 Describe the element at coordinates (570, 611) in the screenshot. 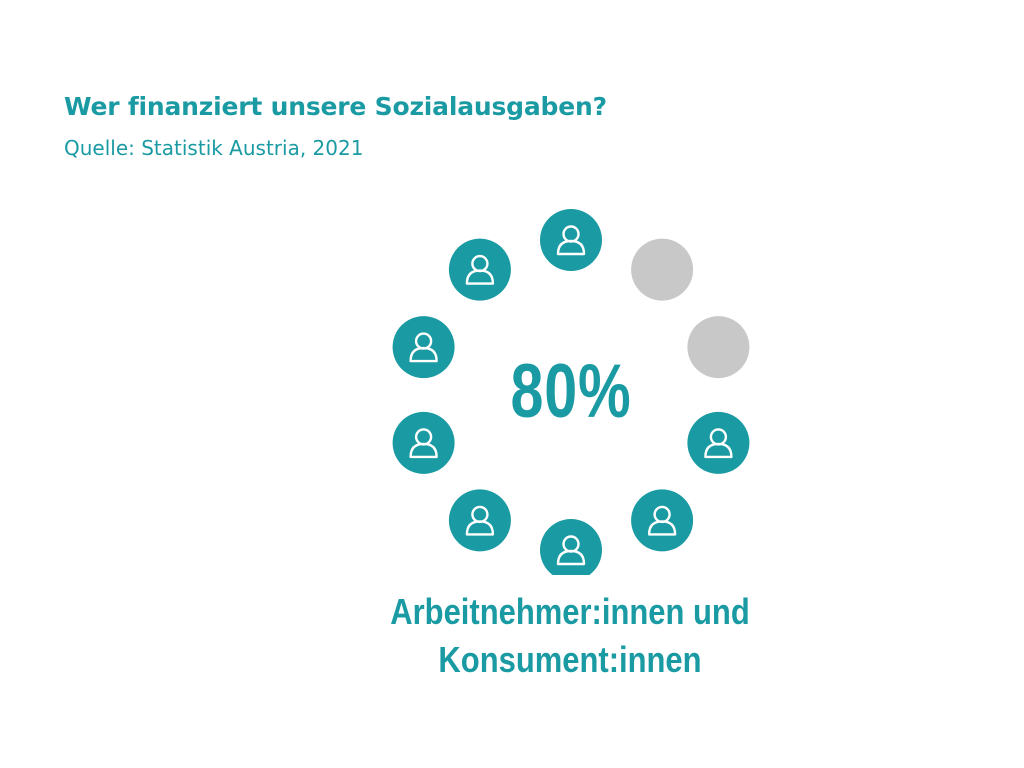

I see `category-label-line-1: Arbeitnehmer:innen und` at that location.